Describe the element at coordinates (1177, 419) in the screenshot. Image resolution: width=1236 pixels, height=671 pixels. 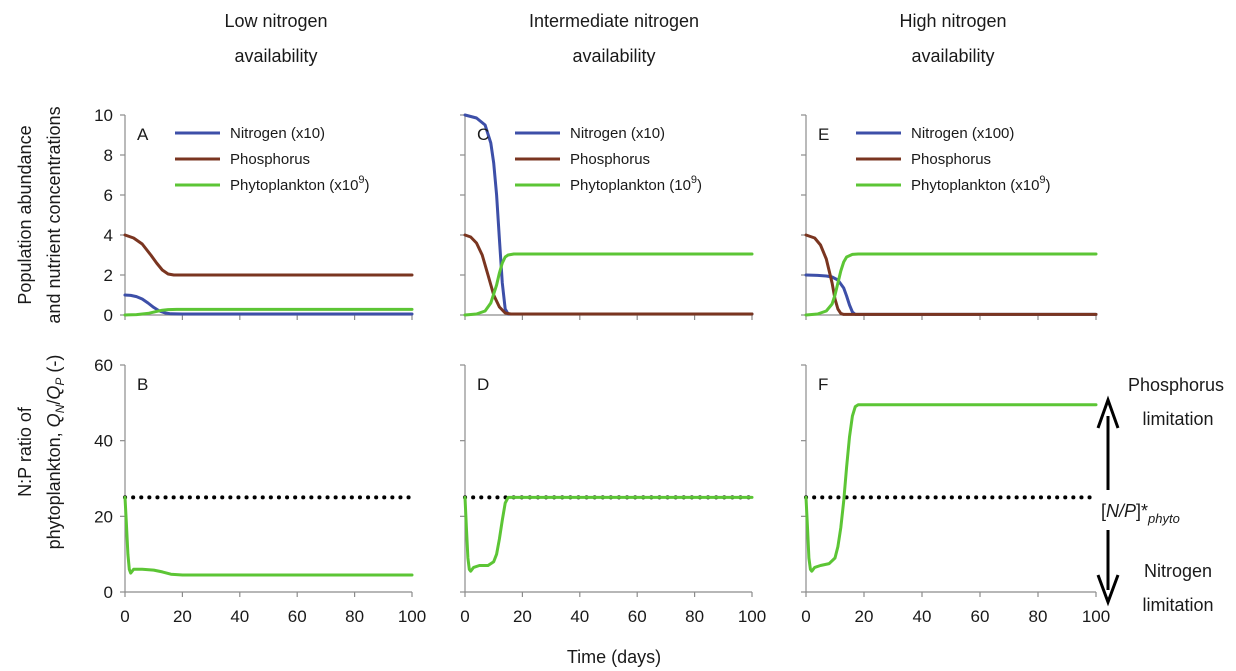
I see `phosphorus-limitation-line2: limitation` at that location.